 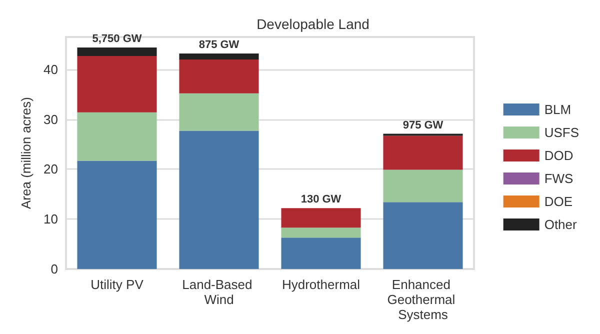 What do you see at coordinates (321, 284) in the screenshot?
I see `x-tick-label: Hydrothermal` at bounding box center [321, 284].